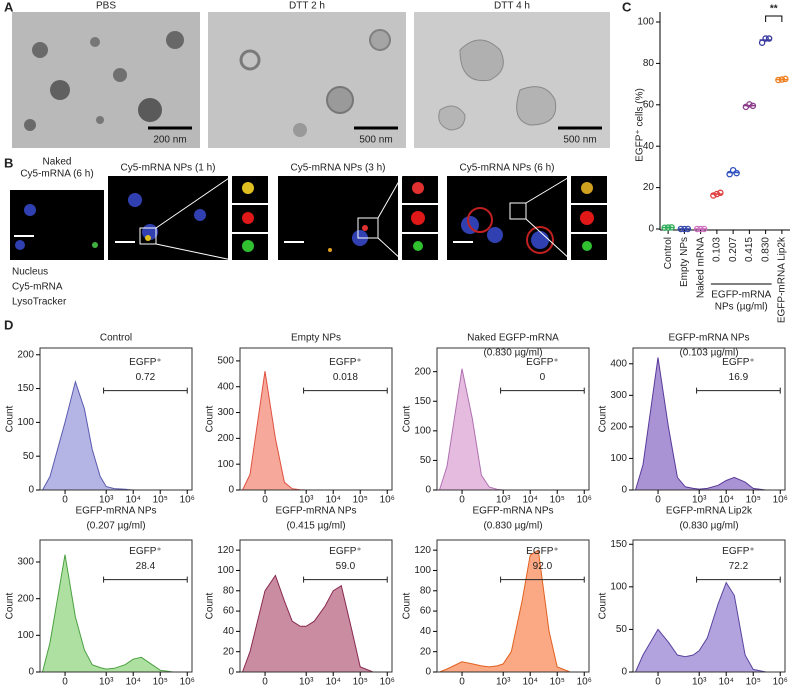 The height and width of the screenshot is (689, 800). What do you see at coordinates (684, 262) in the screenshot?
I see `x-tick-label: Empty NPs` at bounding box center [684, 262].